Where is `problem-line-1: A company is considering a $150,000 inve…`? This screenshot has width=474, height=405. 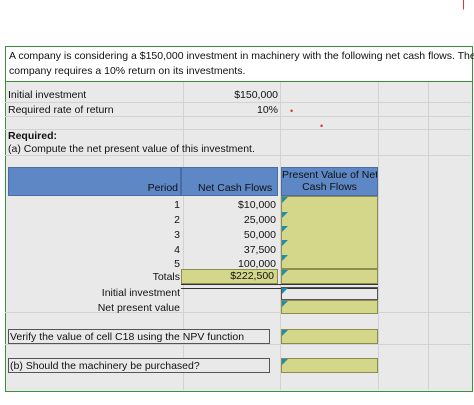
problem-line-1: A company is considering a $150,000 inve… is located at coordinates (241, 56).